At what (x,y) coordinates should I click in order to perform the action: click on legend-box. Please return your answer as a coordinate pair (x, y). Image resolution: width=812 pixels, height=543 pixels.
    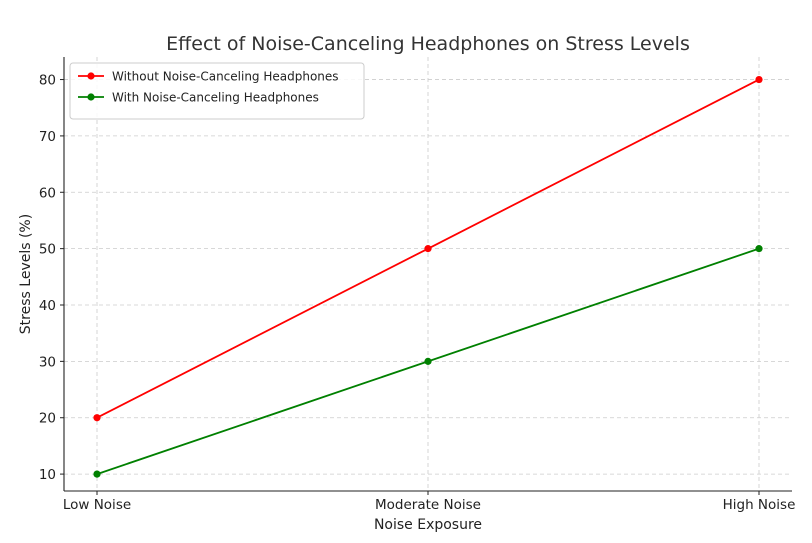
    Looking at the image, I should click on (217, 91).